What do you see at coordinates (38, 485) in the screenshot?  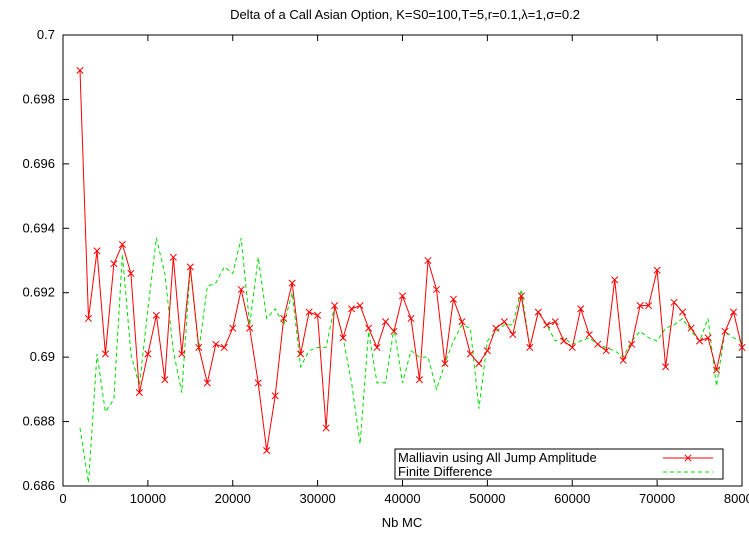 I see `y-tick-label: 0.686` at bounding box center [38, 485].